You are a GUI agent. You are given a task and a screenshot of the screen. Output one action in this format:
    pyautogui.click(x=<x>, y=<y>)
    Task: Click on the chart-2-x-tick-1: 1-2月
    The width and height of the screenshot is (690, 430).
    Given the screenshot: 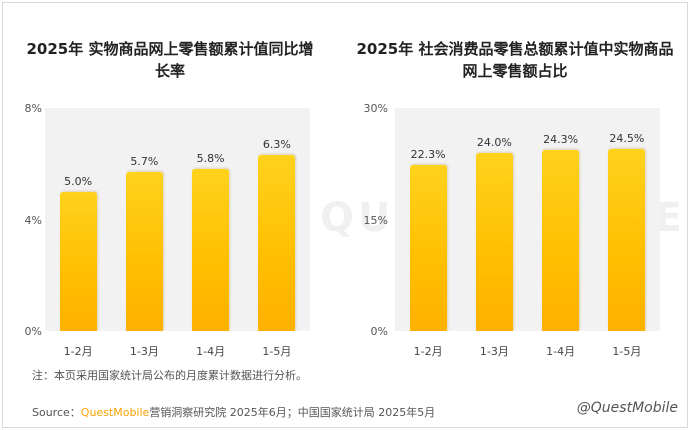 What is the action you would take?
    pyautogui.click(x=428, y=351)
    